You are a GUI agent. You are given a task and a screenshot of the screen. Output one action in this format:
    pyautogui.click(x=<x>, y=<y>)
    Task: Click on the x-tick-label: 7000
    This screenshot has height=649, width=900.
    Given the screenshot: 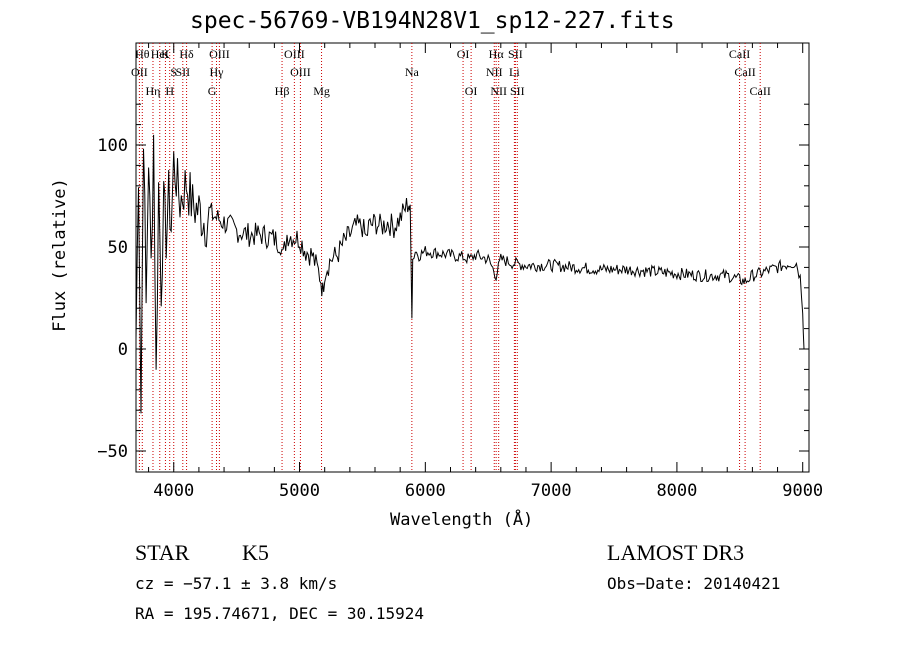 What is the action you would take?
    pyautogui.click(x=551, y=491)
    